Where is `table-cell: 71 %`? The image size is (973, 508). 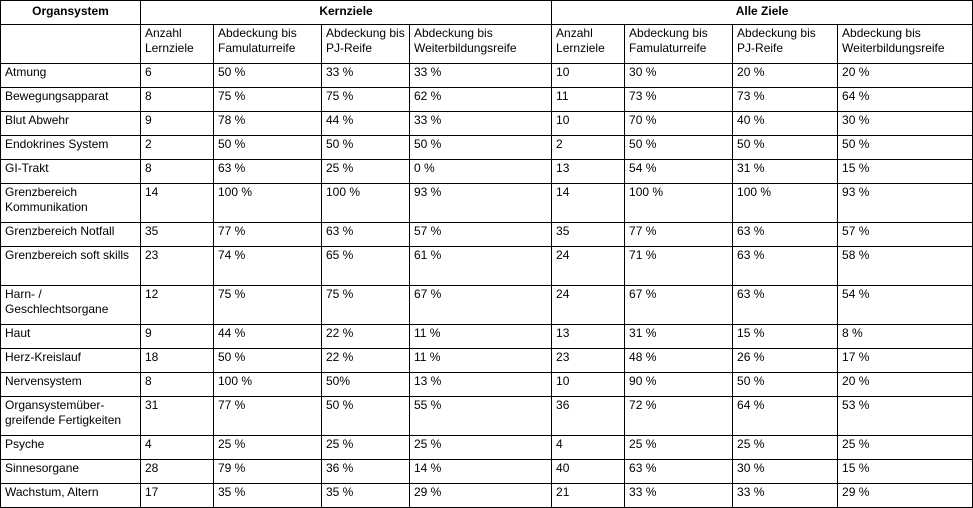 table-cell: 71 % is located at coordinates (679, 266).